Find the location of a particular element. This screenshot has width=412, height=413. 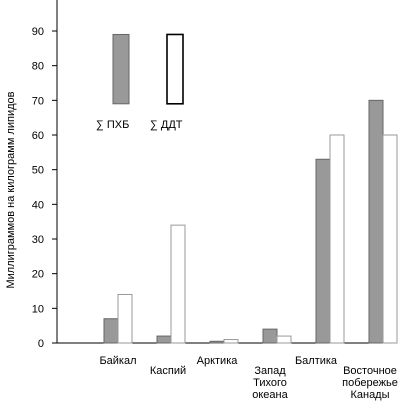

x-tick-label: Восточное побережье Канады is located at coordinates (370, 383).